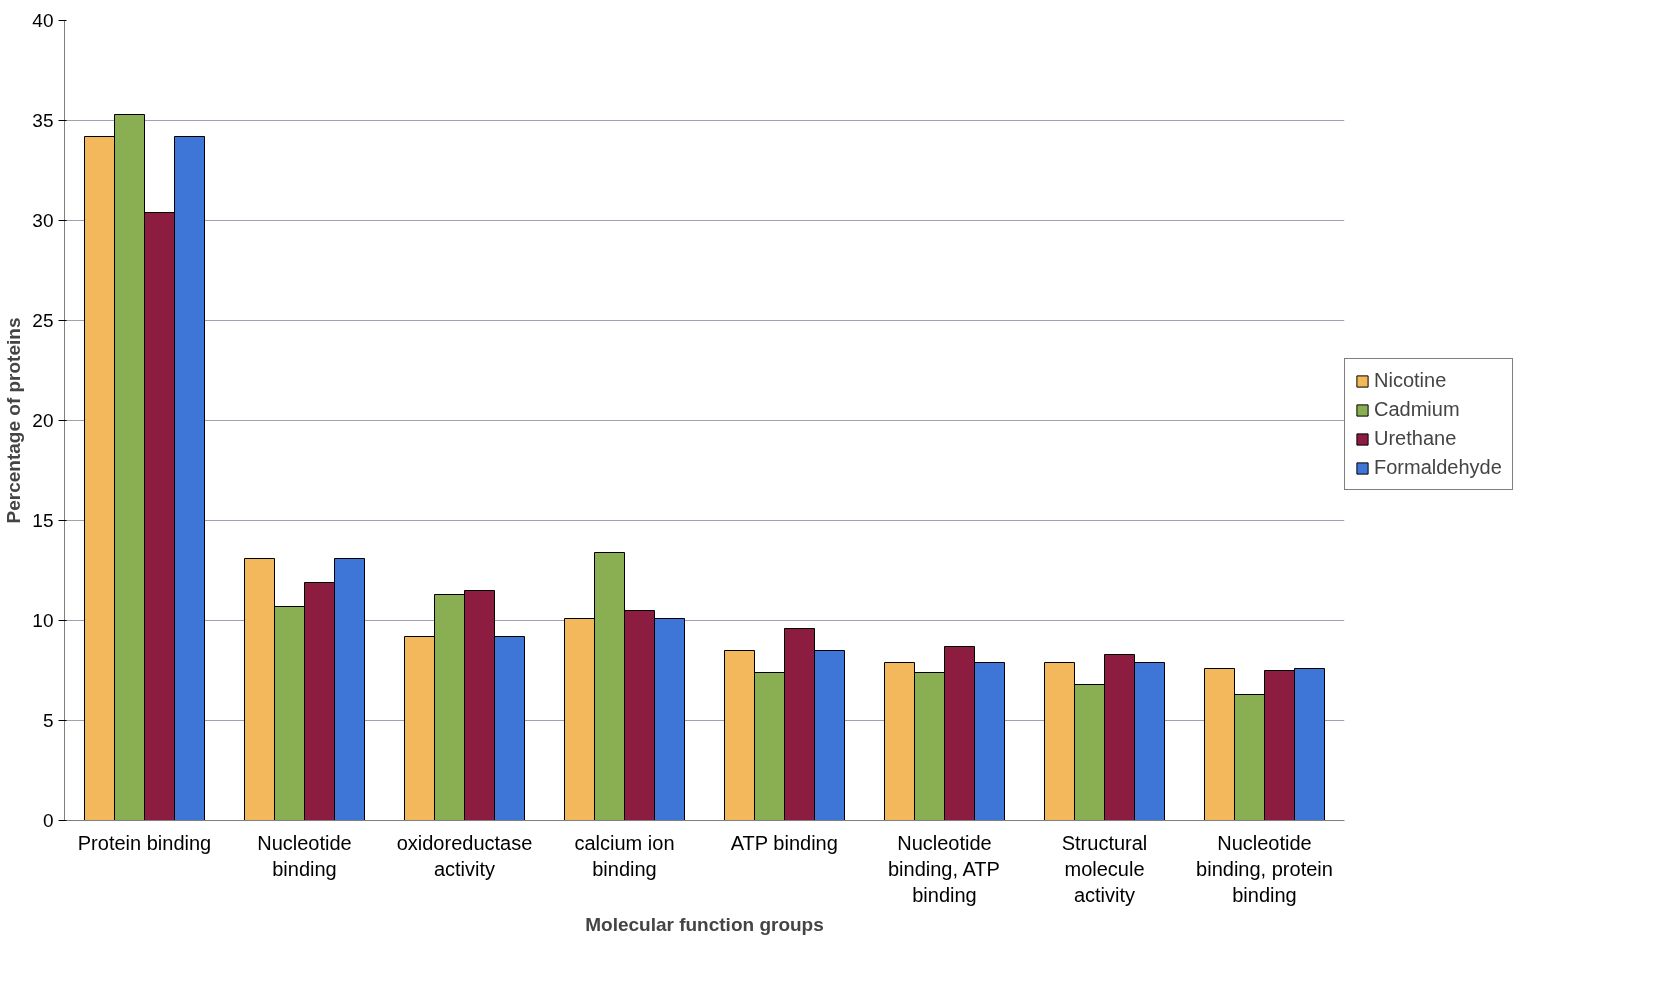 This screenshot has height=1006, width=1657. What do you see at coordinates (1410, 380) in the screenshot?
I see `legend-label: Nicotine` at bounding box center [1410, 380].